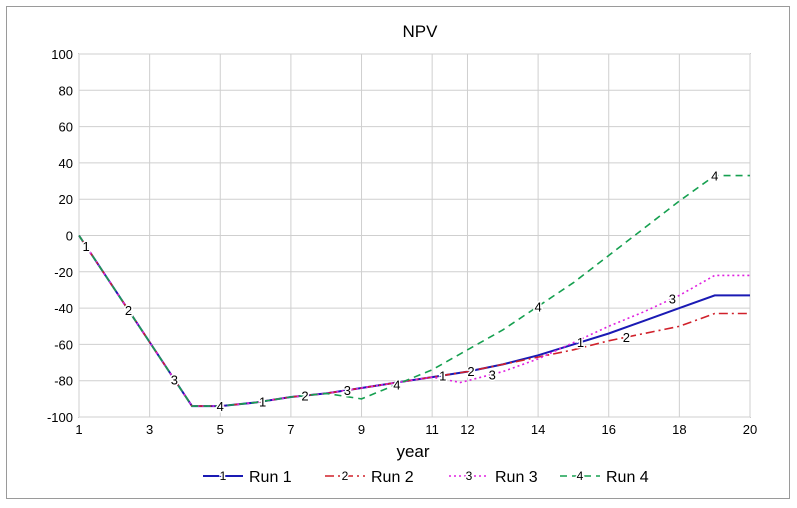 The height and width of the screenshot is (508, 797). What do you see at coordinates (426, 477) in the screenshot?
I see `legend: 1 Run 1 2 Run 2 3 Run 3 4 Run 4` at bounding box center [426, 477].